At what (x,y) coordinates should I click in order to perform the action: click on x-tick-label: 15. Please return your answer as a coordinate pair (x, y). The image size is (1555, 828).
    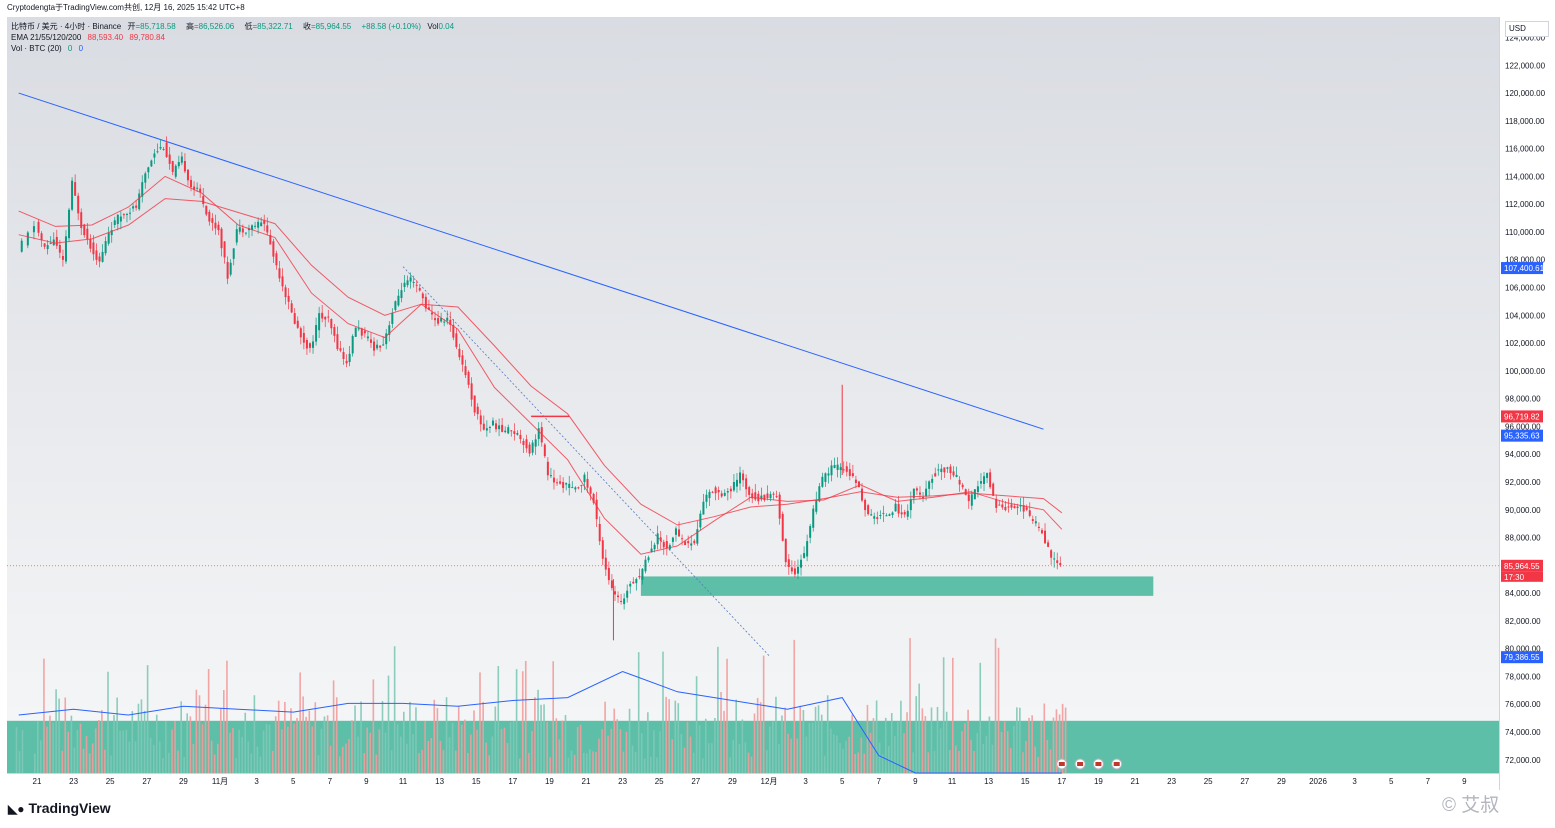
    Looking at the image, I should click on (1025, 781).